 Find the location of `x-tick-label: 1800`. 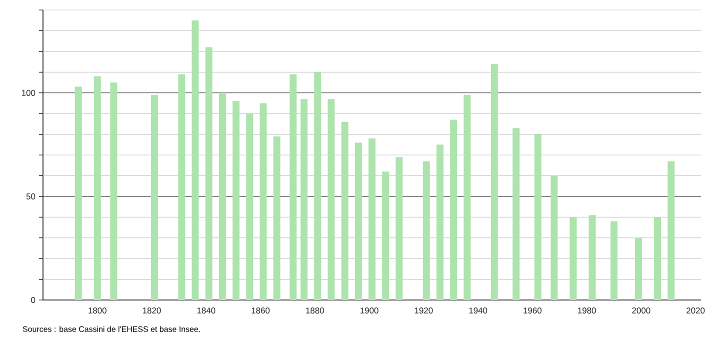

x-tick-label: 1800 is located at coordinates (97, 311).